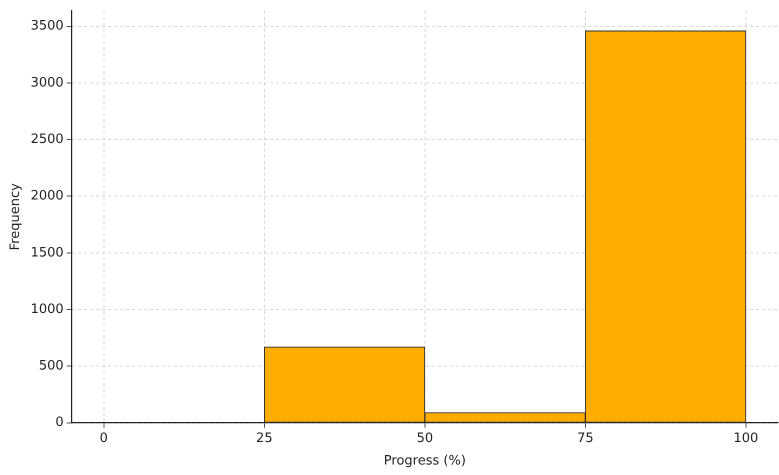 This screenshot has width=779, height=475. What do you see at coordinates (47, 252) in the screenshot?
I see `y-tick-label: 1500` at bounding box center [47, 252].